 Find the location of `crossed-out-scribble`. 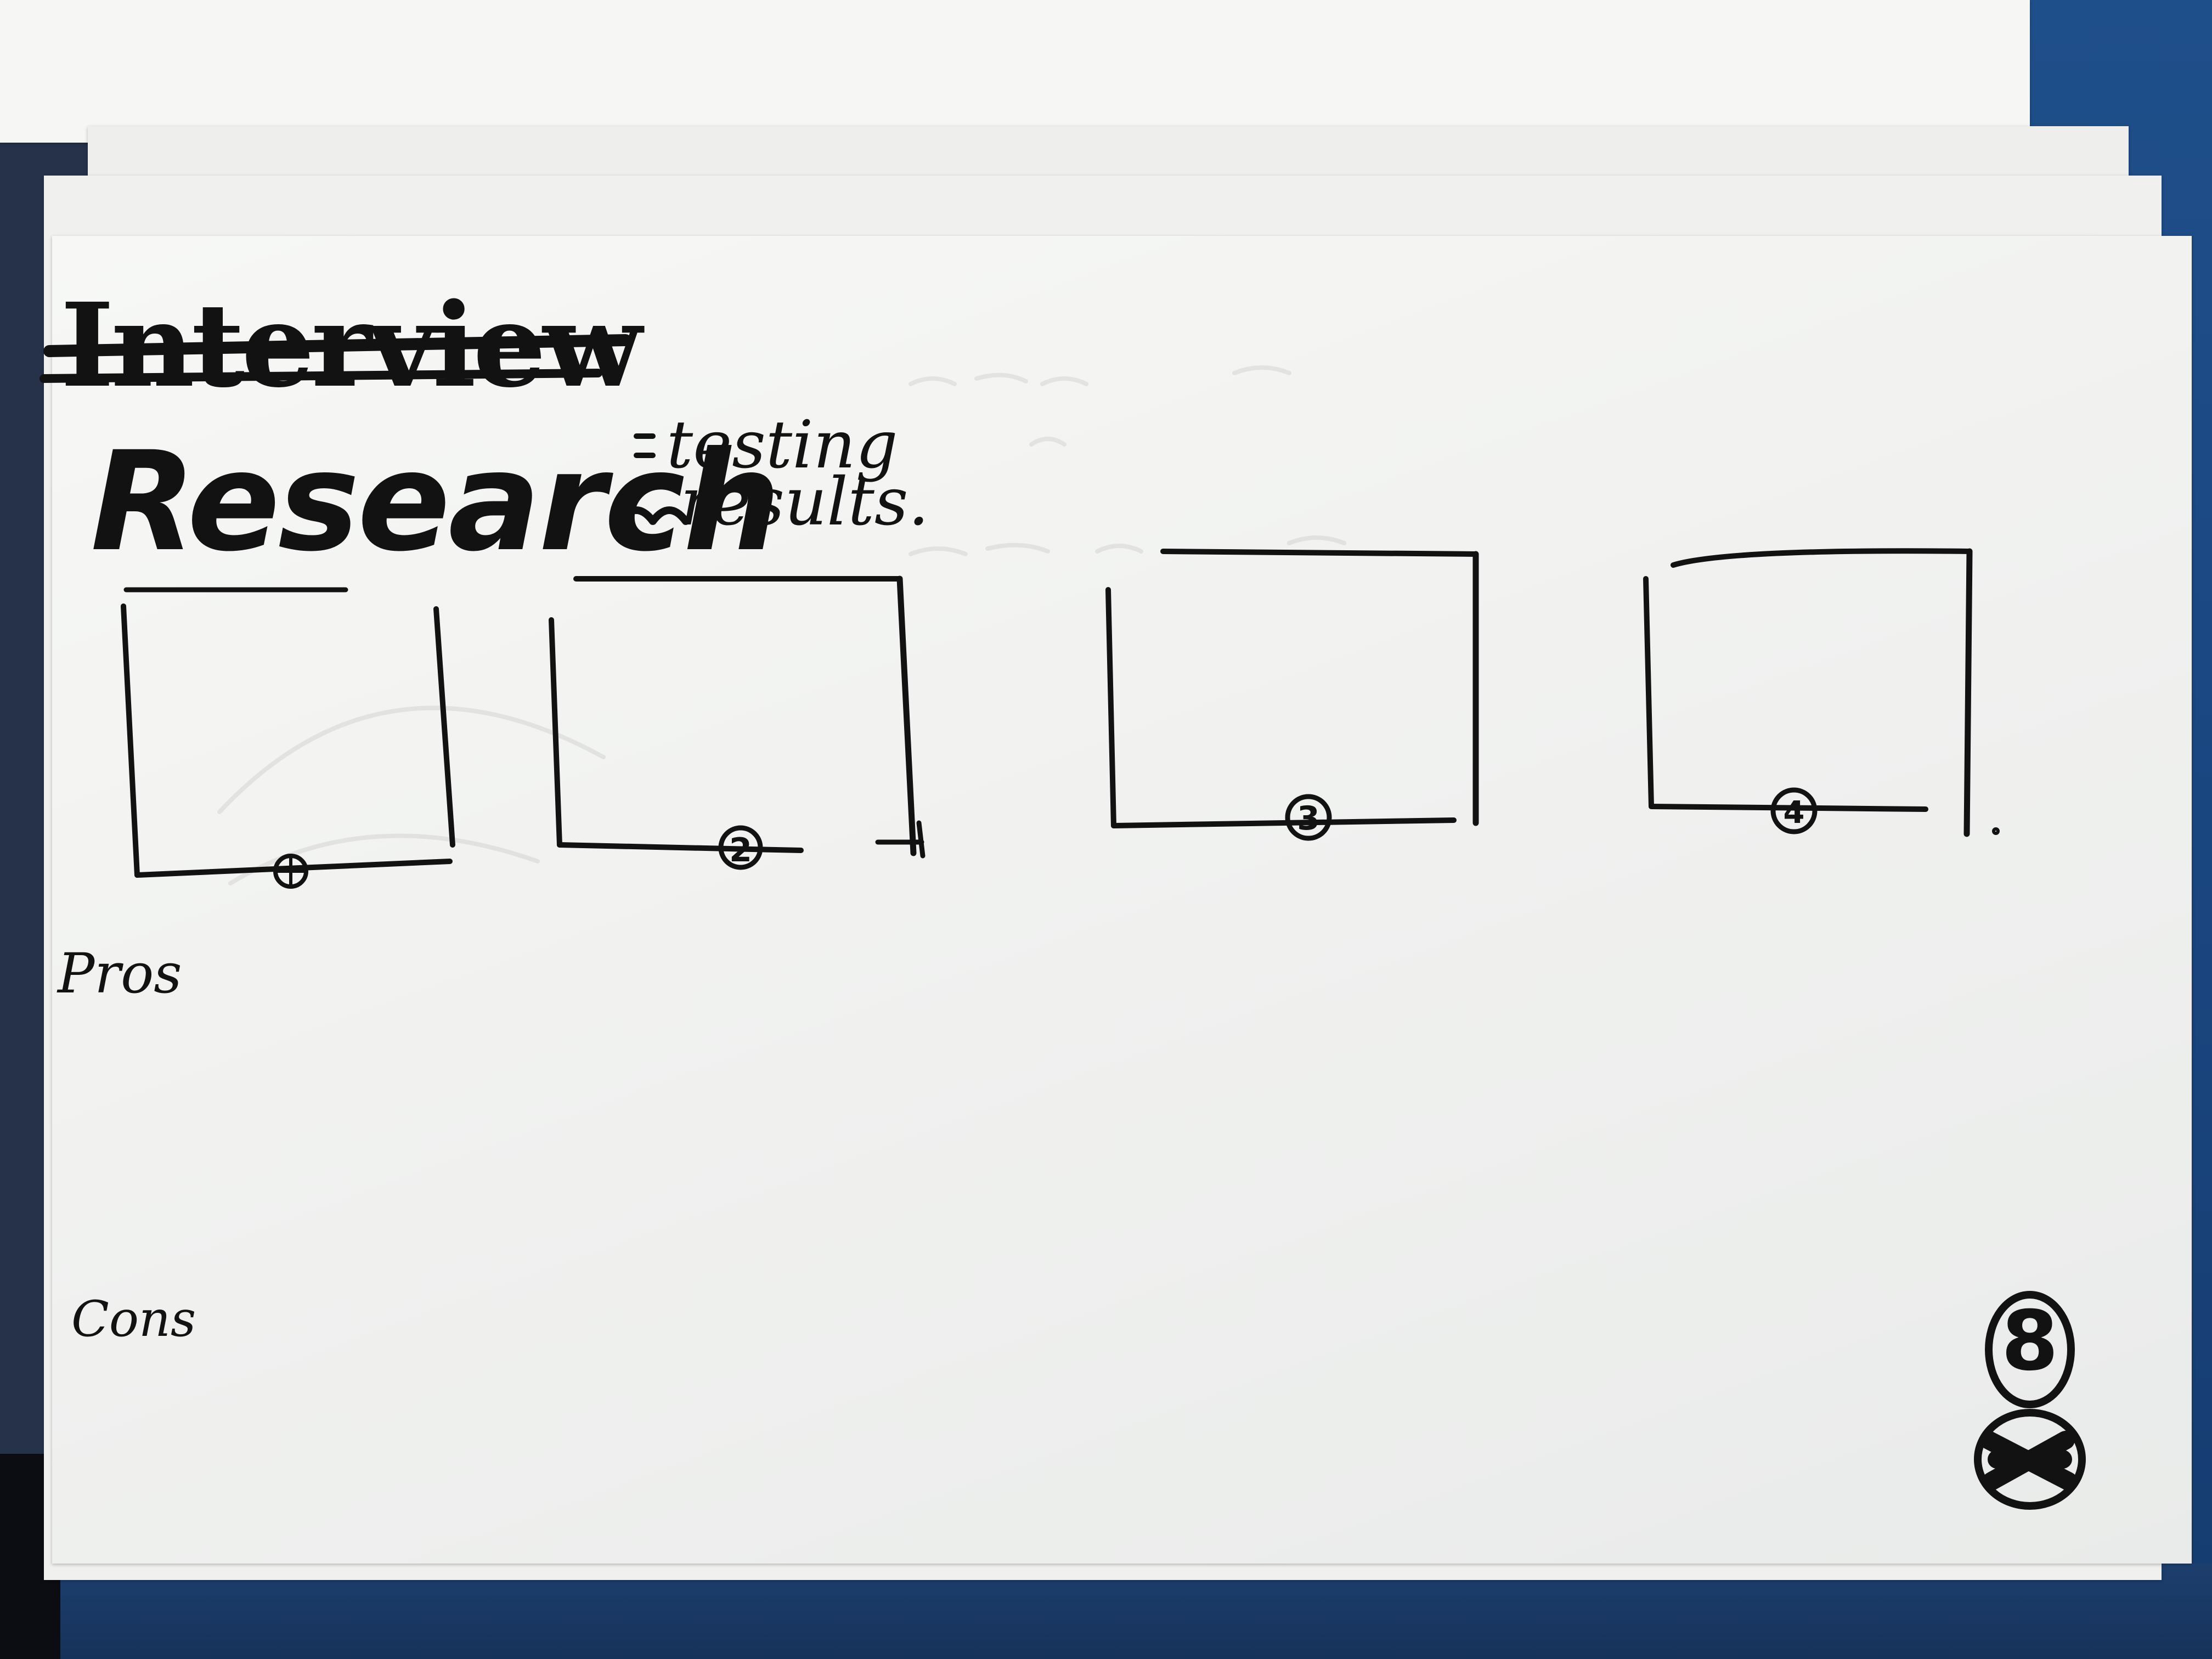

crossed-out-scribble is located at coordinates (2029, 1461).